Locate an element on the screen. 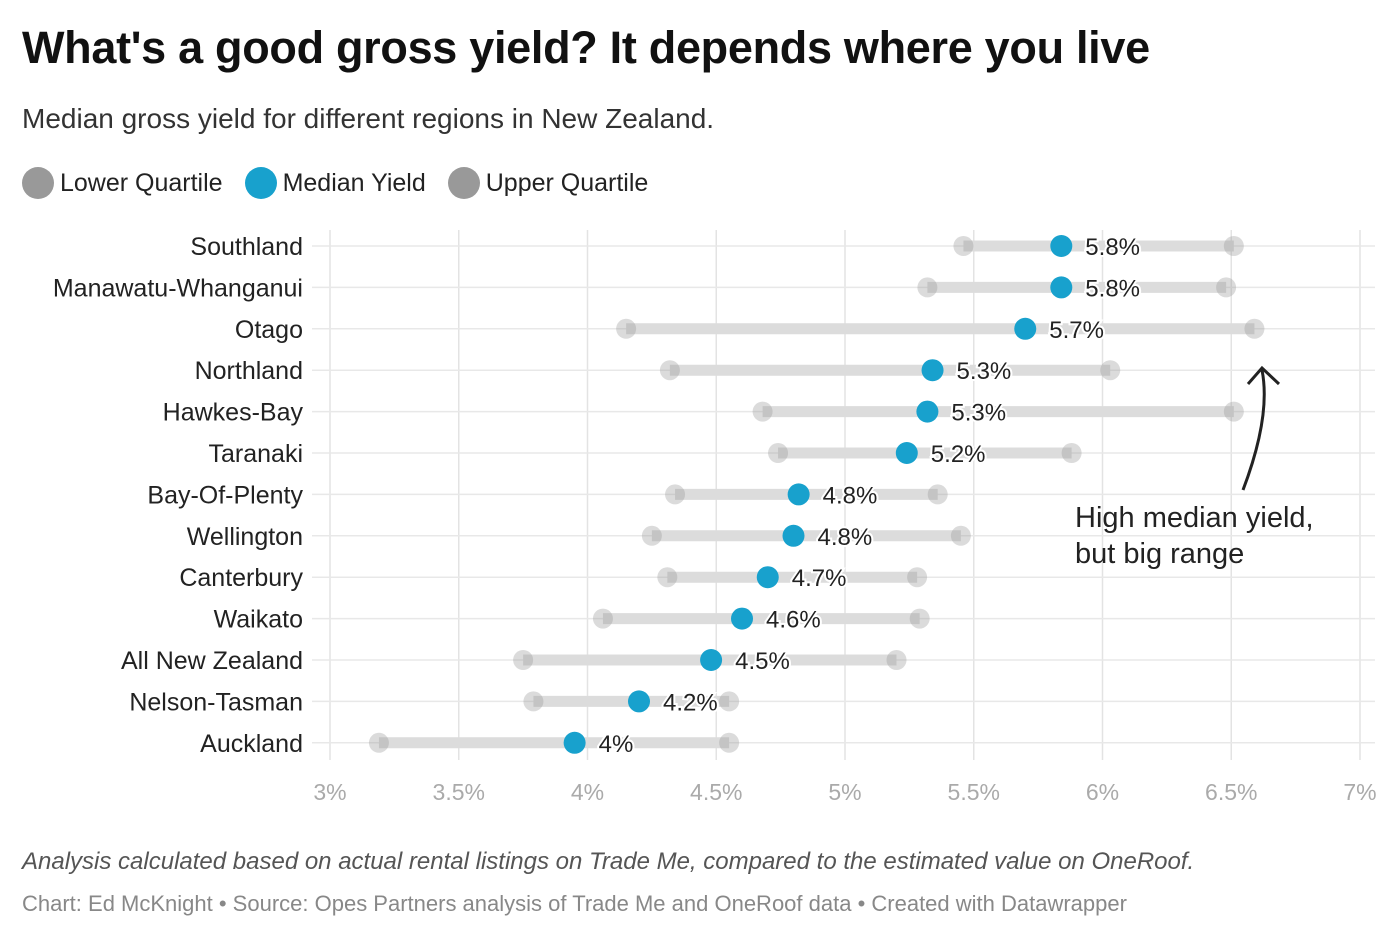 The image size is (1400, 942). row-label: Otago is located at coordinates (269, 330).